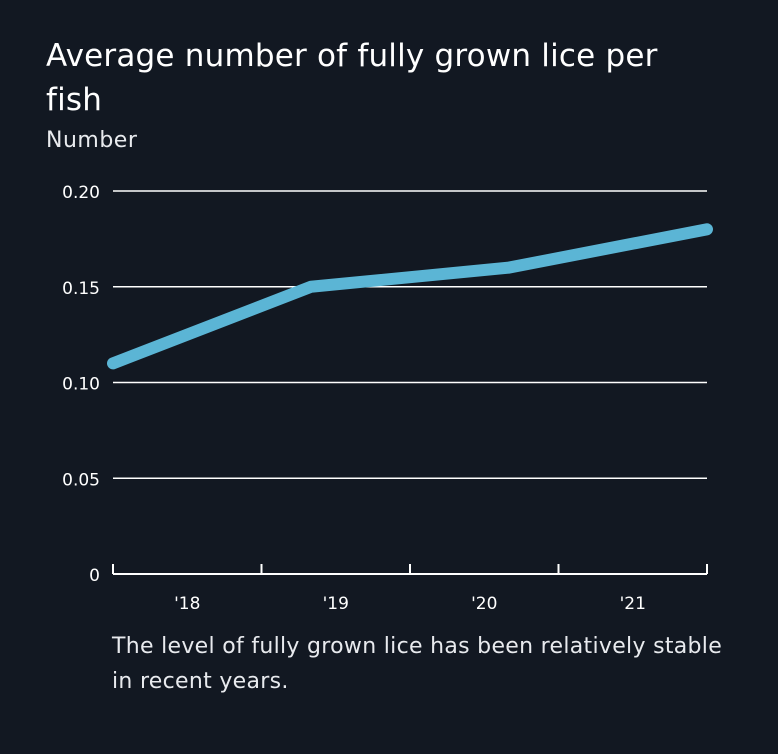 The image size is (778, 754). I want to click on y-tick-label: 0, so click(94, 576).